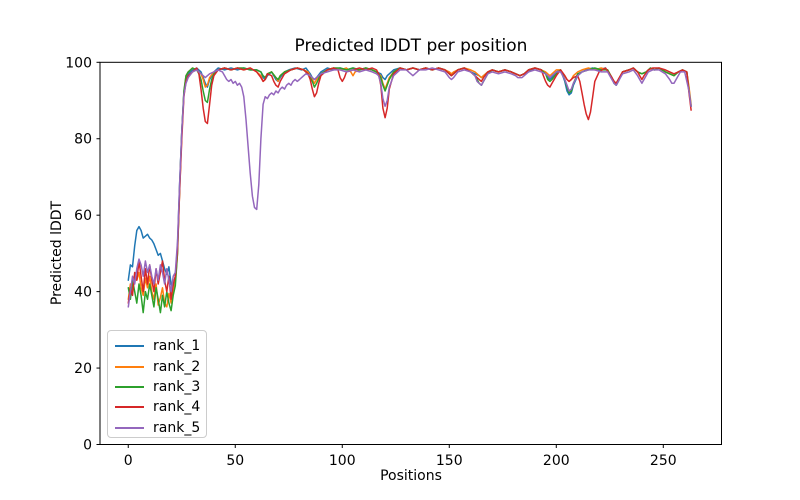  I want to click on legend: rank_1 rank_2 rank_3 rank_4 rank_5, so click(157, 384).